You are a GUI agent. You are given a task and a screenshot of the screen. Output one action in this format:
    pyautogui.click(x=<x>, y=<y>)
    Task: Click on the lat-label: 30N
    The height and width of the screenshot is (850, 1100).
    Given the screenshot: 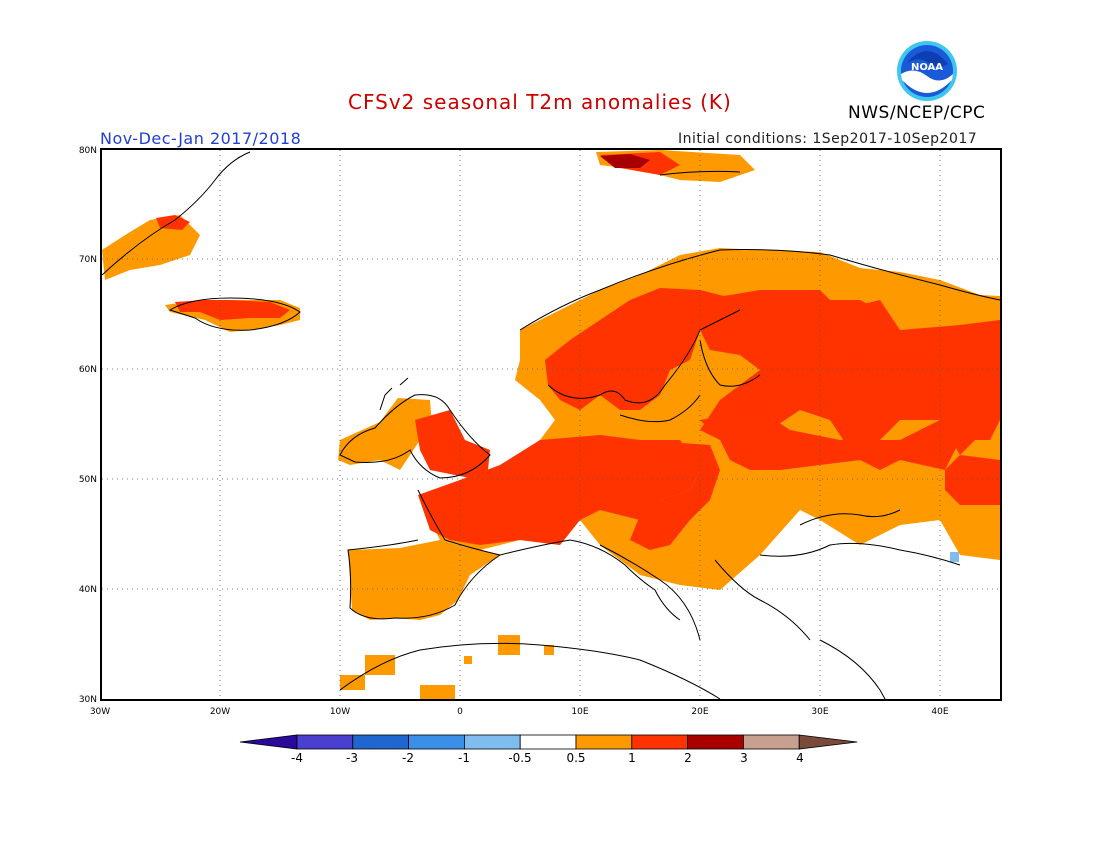 What is the action you would take?
    pyautogui.click(x=88, y=700)
    